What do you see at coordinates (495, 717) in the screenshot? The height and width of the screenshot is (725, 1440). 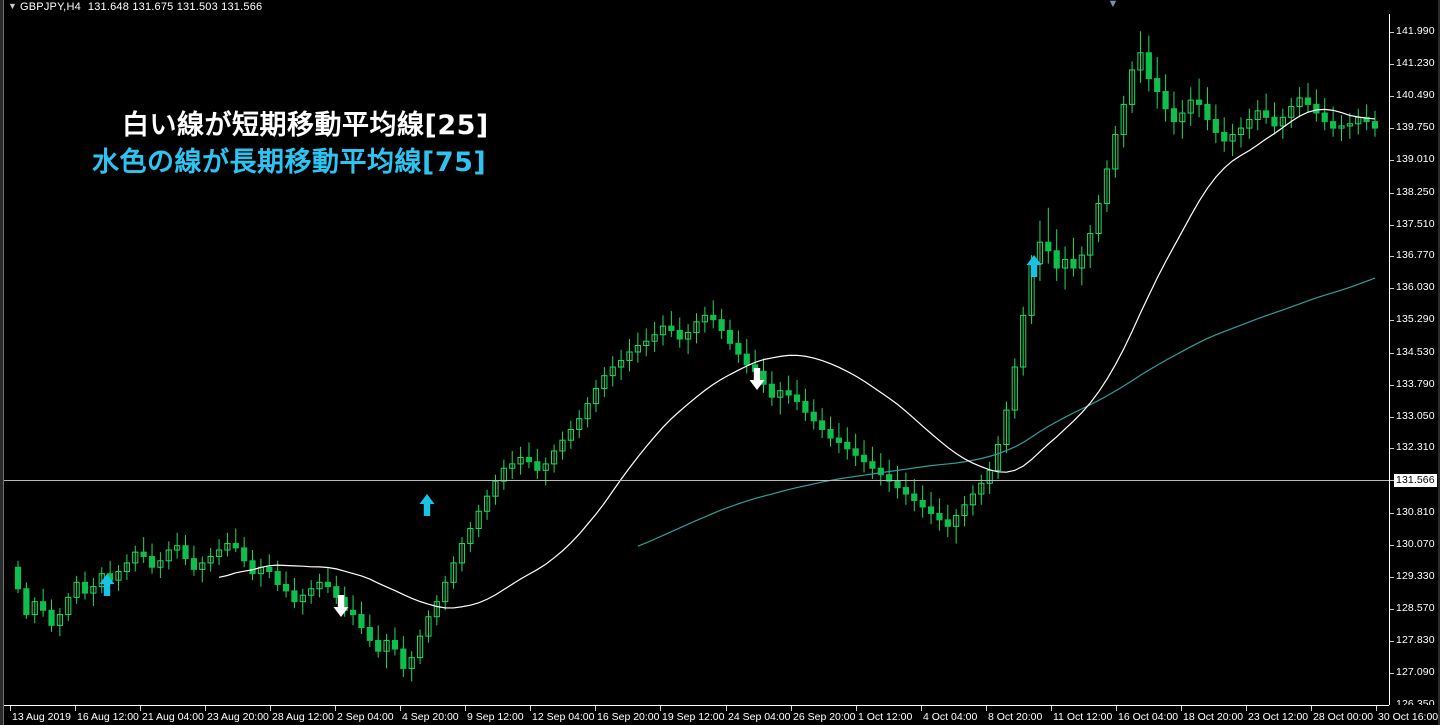 I see `time-label: 9 Sep 12:00` at bounding box center [495, 717].